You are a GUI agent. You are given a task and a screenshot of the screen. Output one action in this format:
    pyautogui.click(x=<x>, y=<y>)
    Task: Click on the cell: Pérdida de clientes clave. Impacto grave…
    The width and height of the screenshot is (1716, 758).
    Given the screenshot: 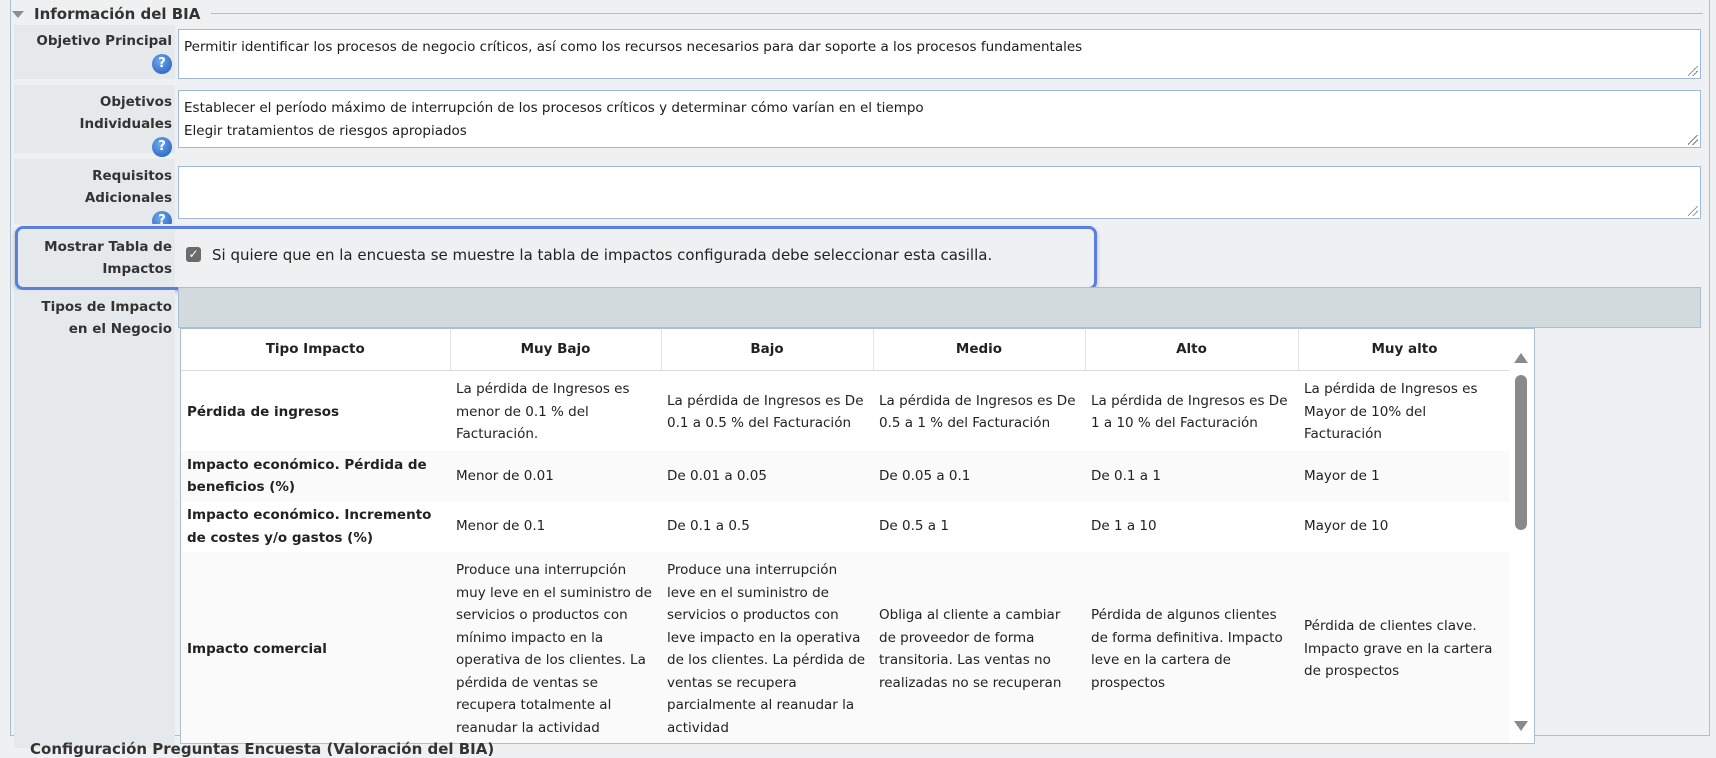 What is the action you would take?
    pyautogui.click(x=1404, y=647)
    